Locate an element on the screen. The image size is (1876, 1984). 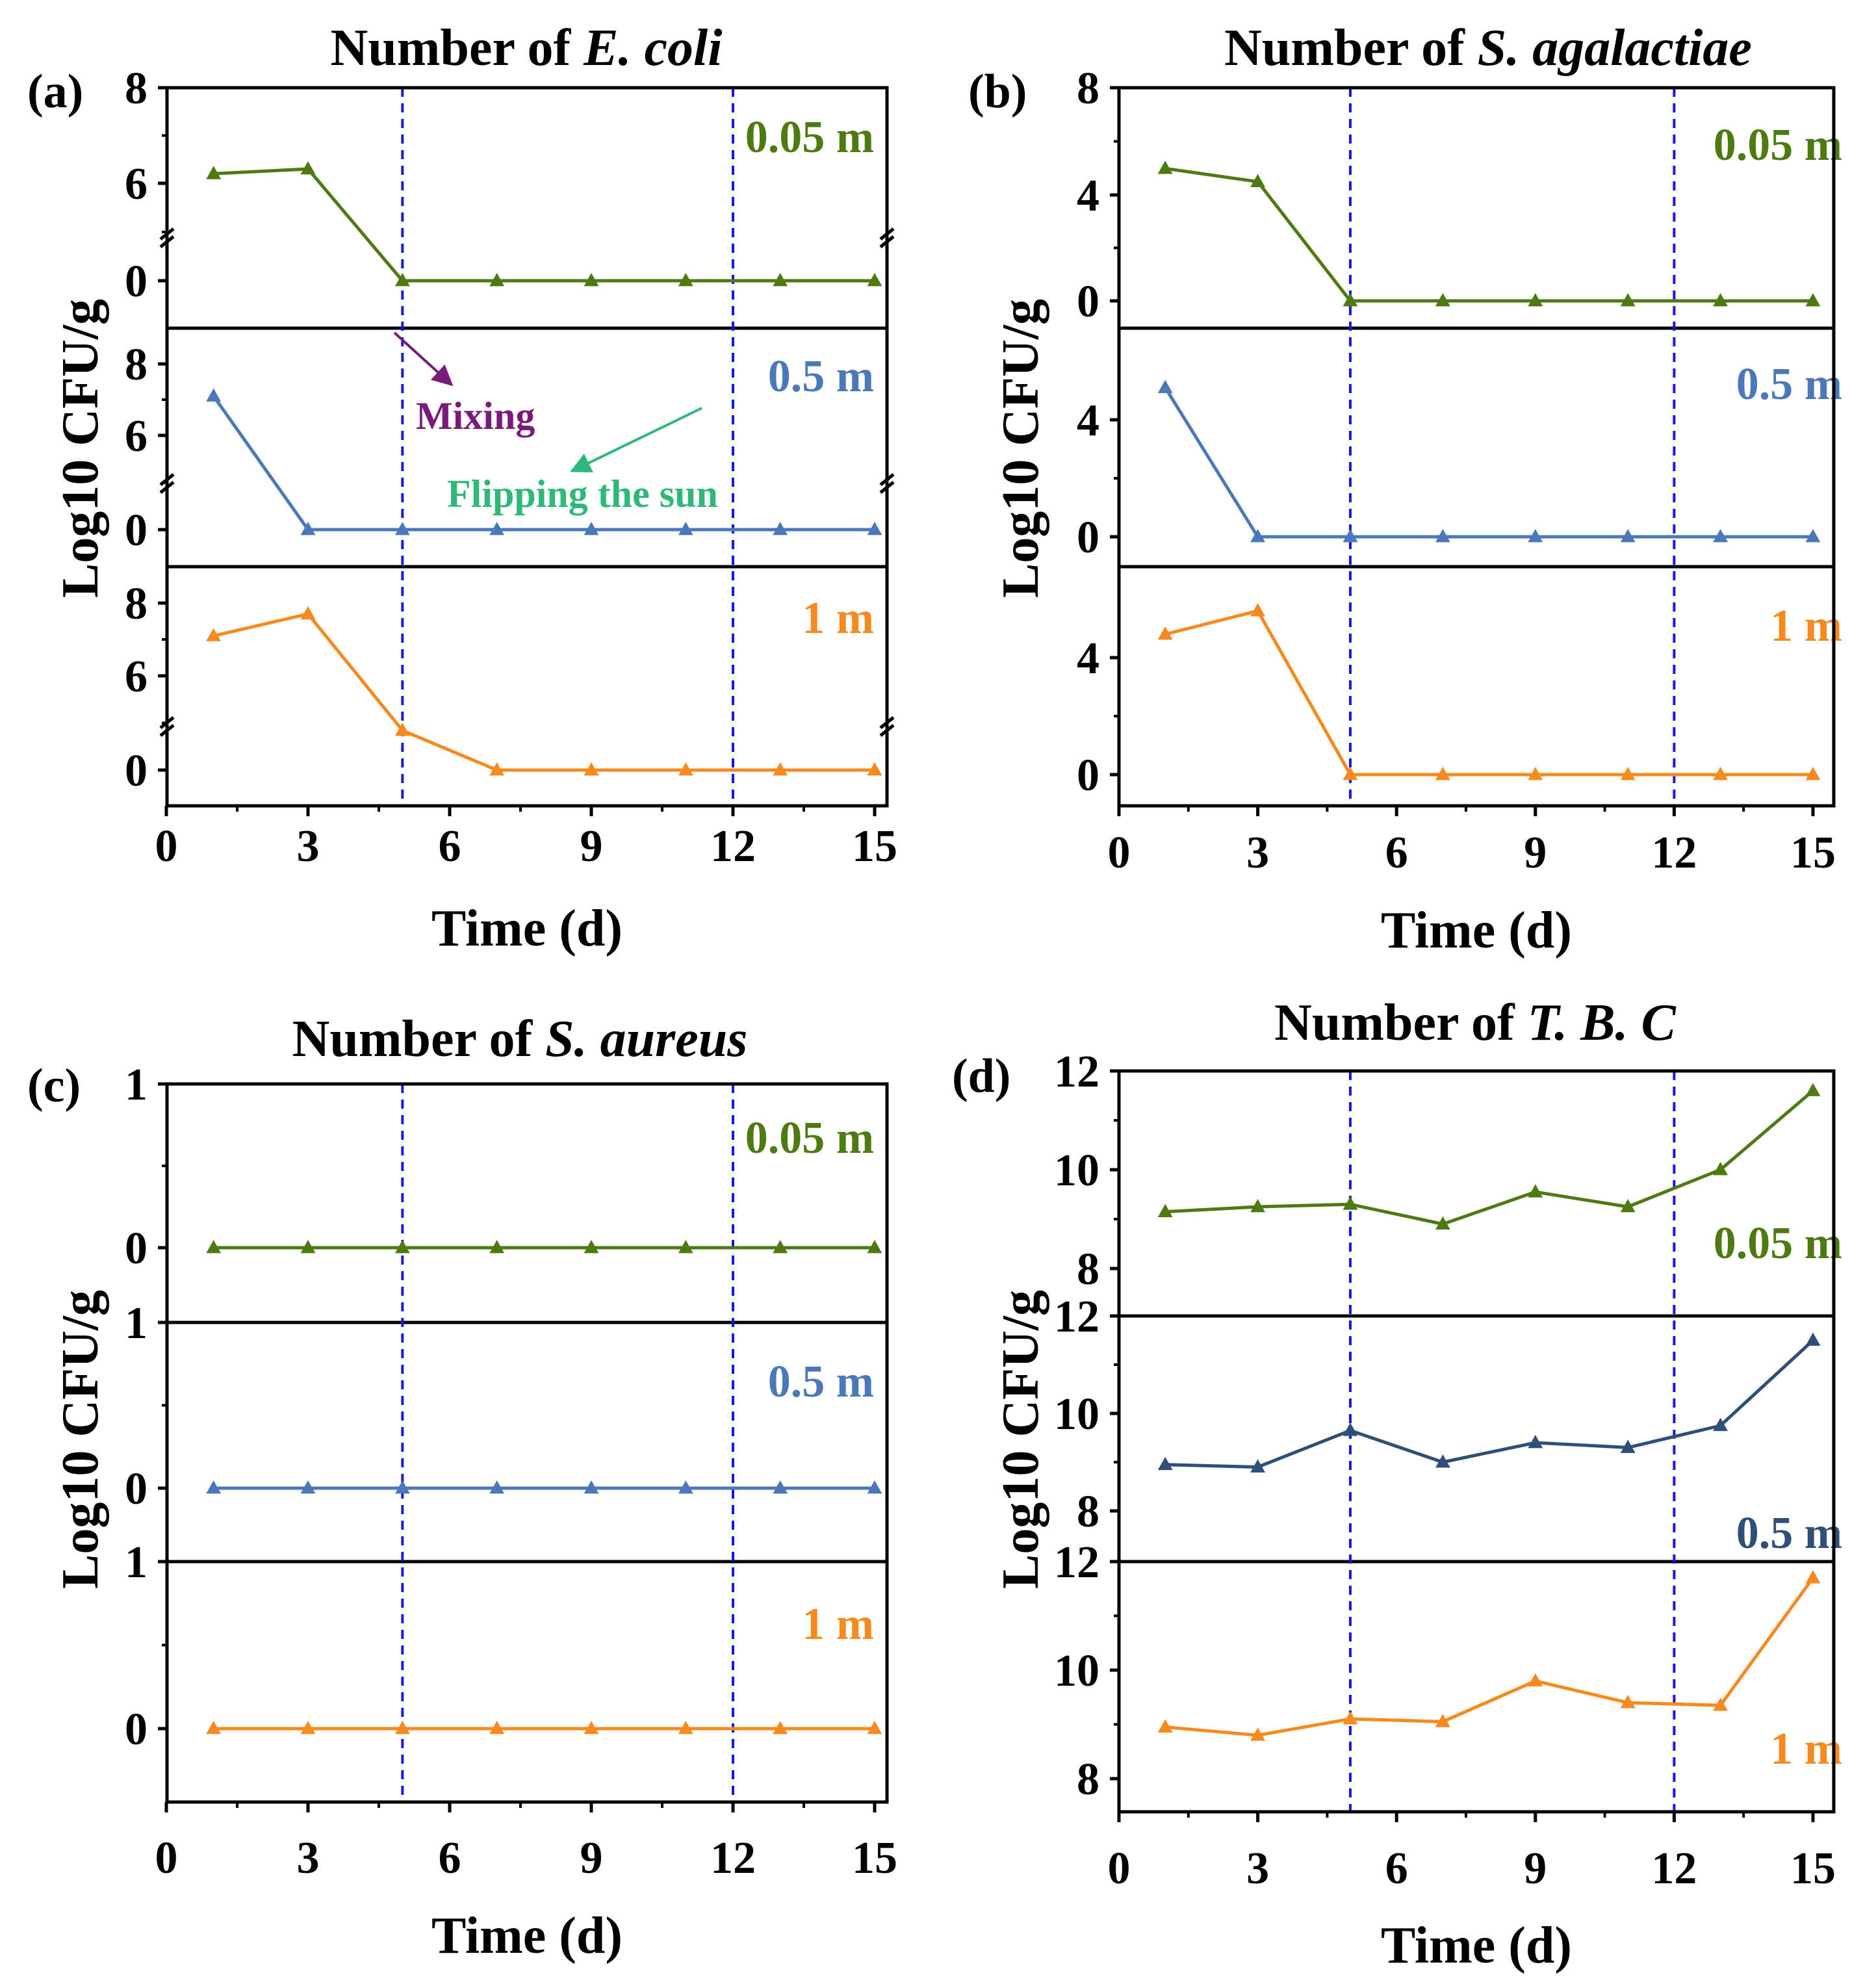
x-tick-label: 0 is located at coordinates (166, 1858).